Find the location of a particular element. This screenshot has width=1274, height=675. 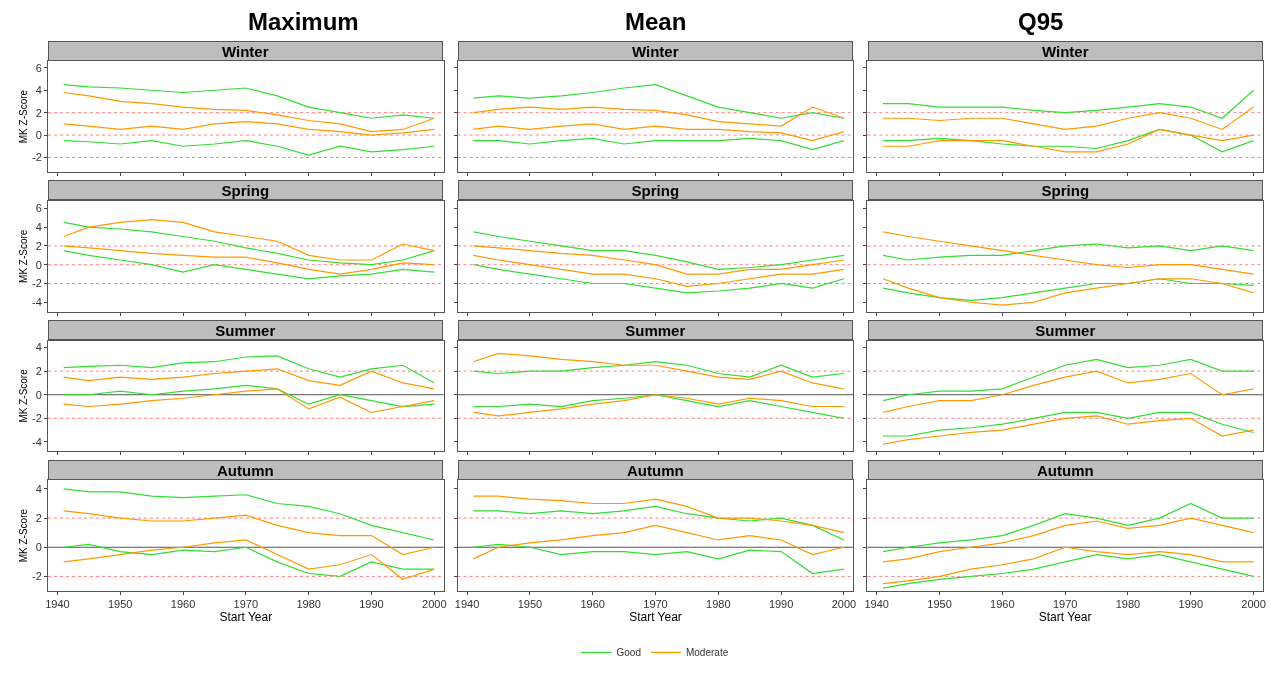

legend-label: Good is located at coordinates (628, 653).